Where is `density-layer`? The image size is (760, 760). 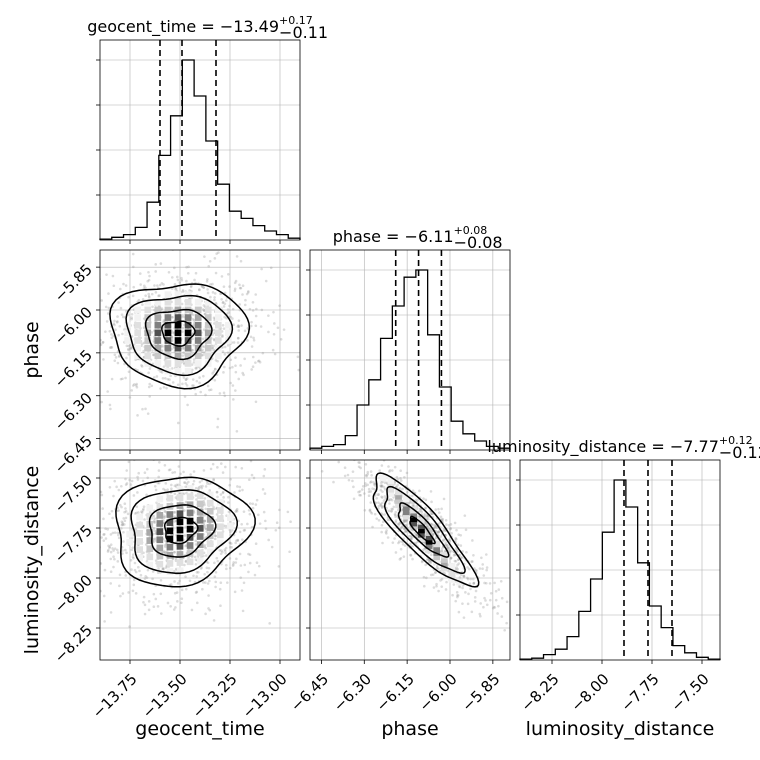
density-layer is located at coordinates (196, 544).